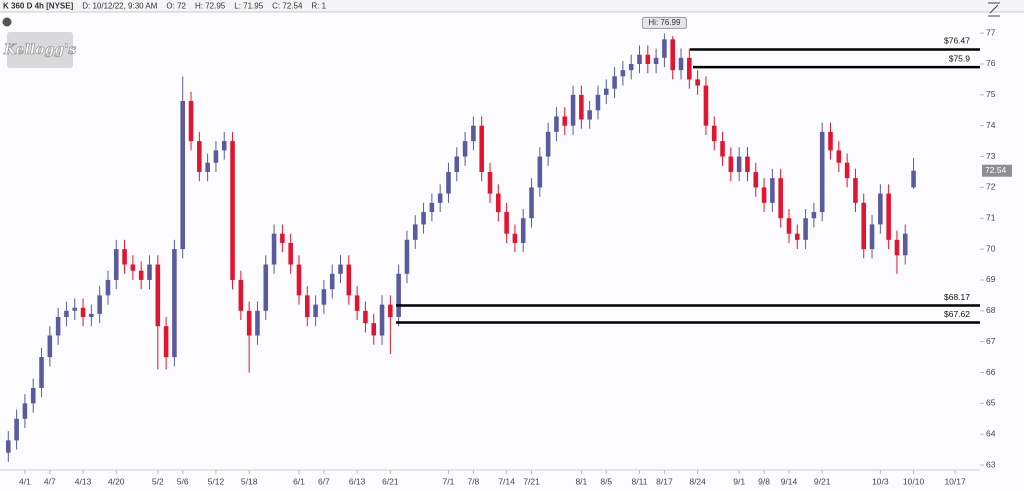 The height and width of the screenshot is (491, 1024). I want to click on header-field: D: 10/12/22, 9:30 AM, so click(119, 6).